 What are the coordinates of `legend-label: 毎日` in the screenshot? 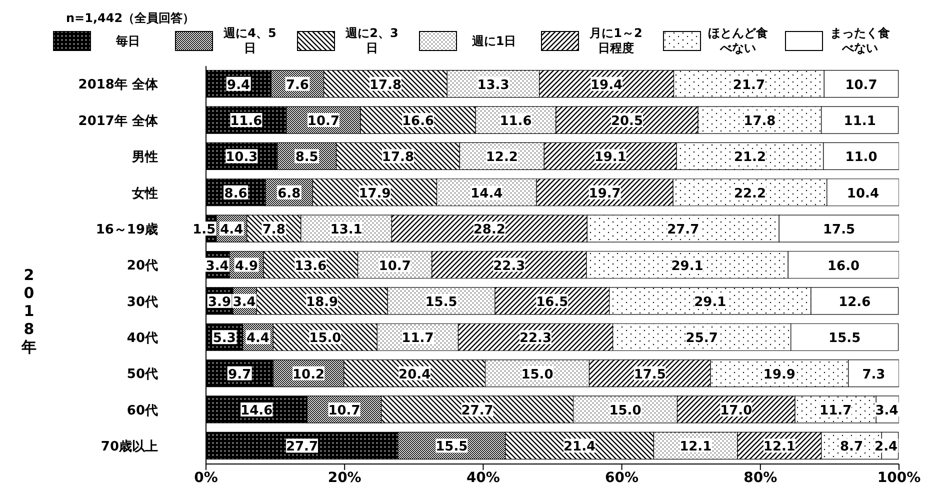 It's located at (128, 41).